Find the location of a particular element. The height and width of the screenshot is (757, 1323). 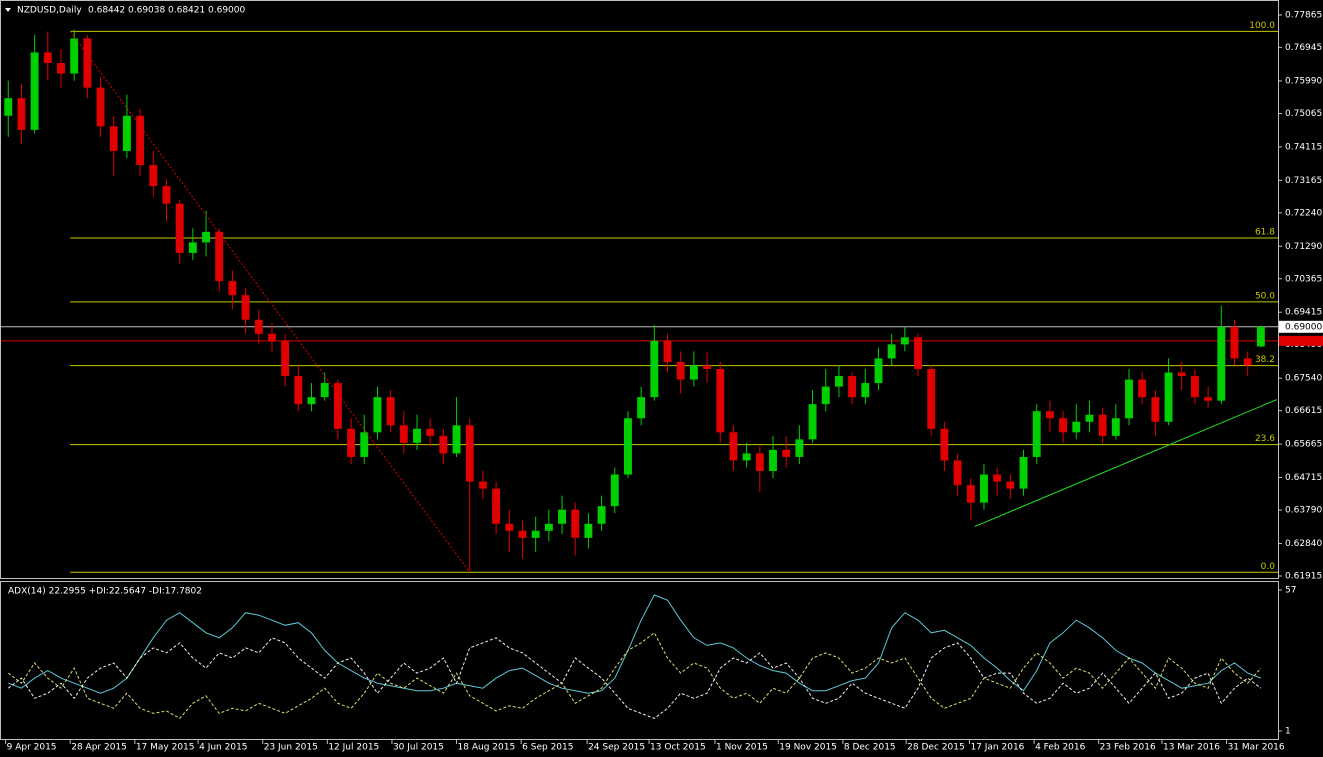

x-tick-label: 30 Jul 2015 is located at coordinates (418, 748).